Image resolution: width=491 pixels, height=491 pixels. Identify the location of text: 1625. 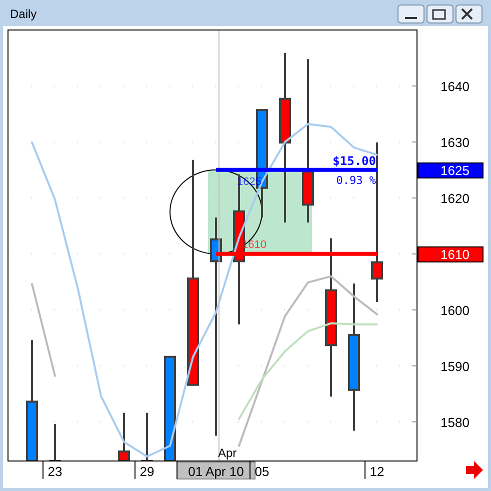
(455, 170).